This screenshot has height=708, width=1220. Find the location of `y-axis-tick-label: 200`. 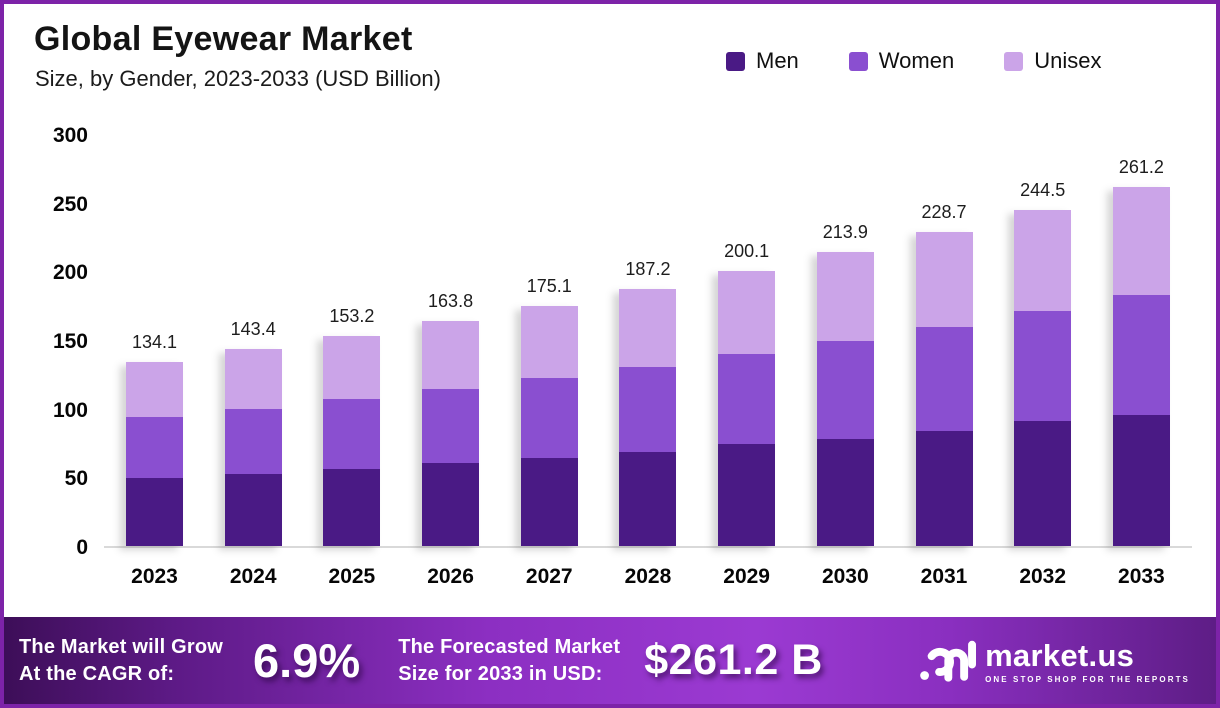

y-axis-tick-label: 200 is located at coordinates (70, 273).